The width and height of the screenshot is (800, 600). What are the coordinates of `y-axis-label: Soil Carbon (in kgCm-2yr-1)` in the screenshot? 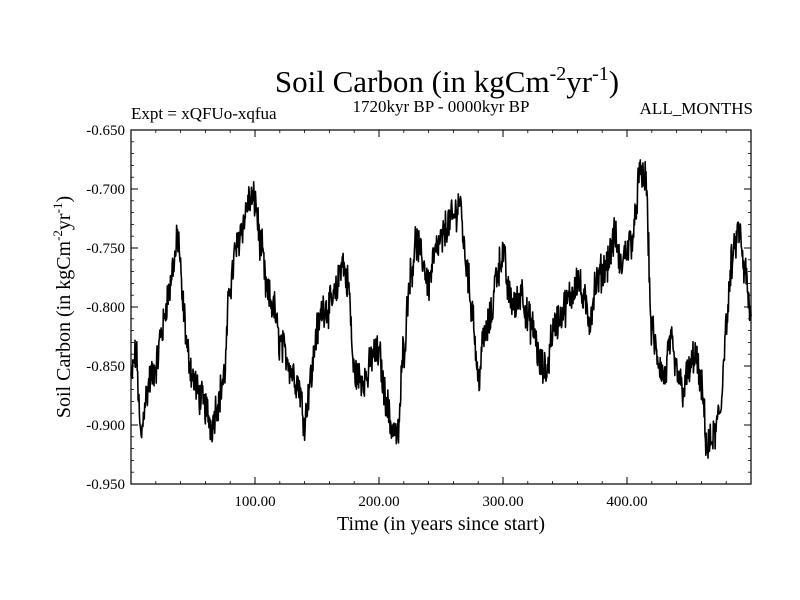 It's located at (62, 307).